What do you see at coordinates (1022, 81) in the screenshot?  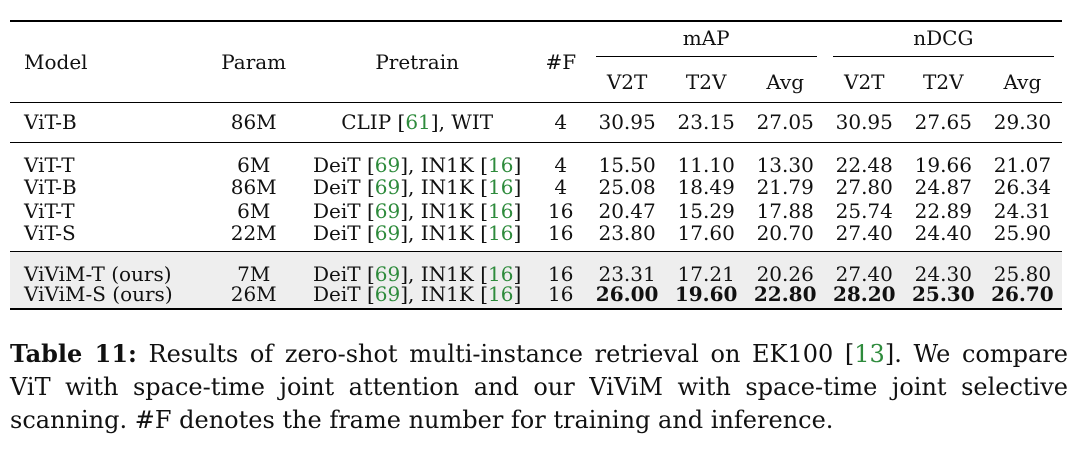 I see `header-sub-ndcg-avg: Avg` at bounding box center [1022, 81].